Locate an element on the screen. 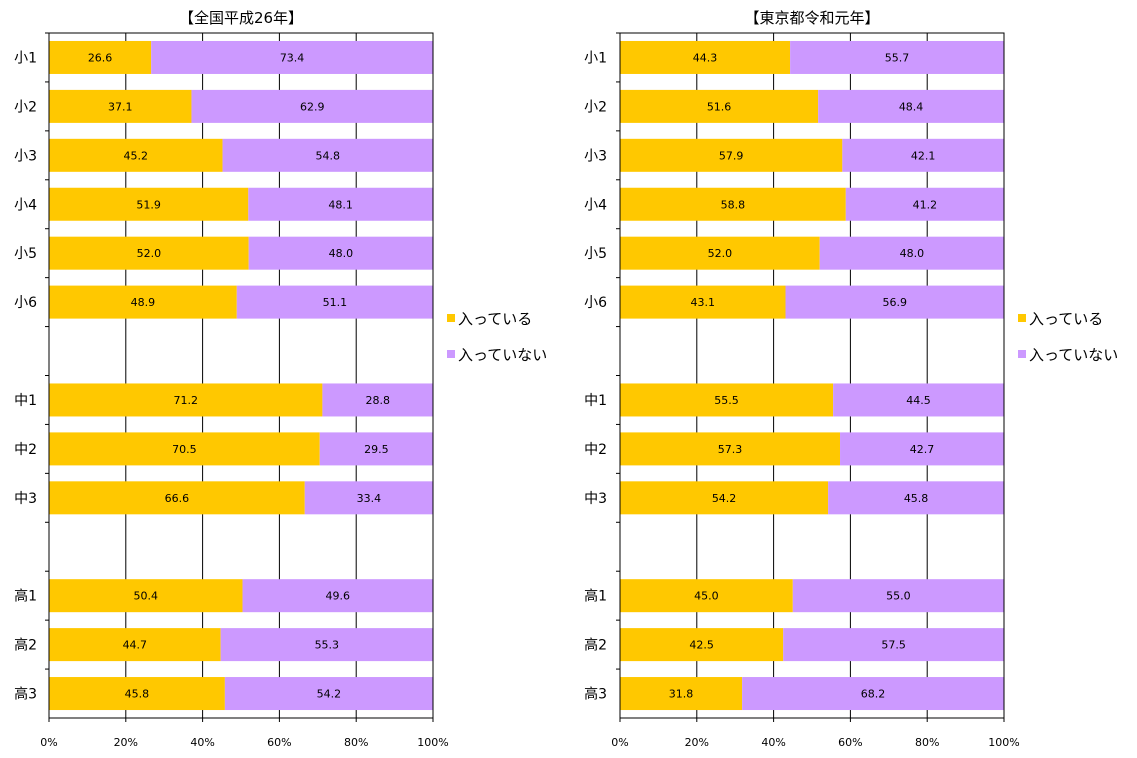  data-label: 48.1 is located at coordinates (340, 204).